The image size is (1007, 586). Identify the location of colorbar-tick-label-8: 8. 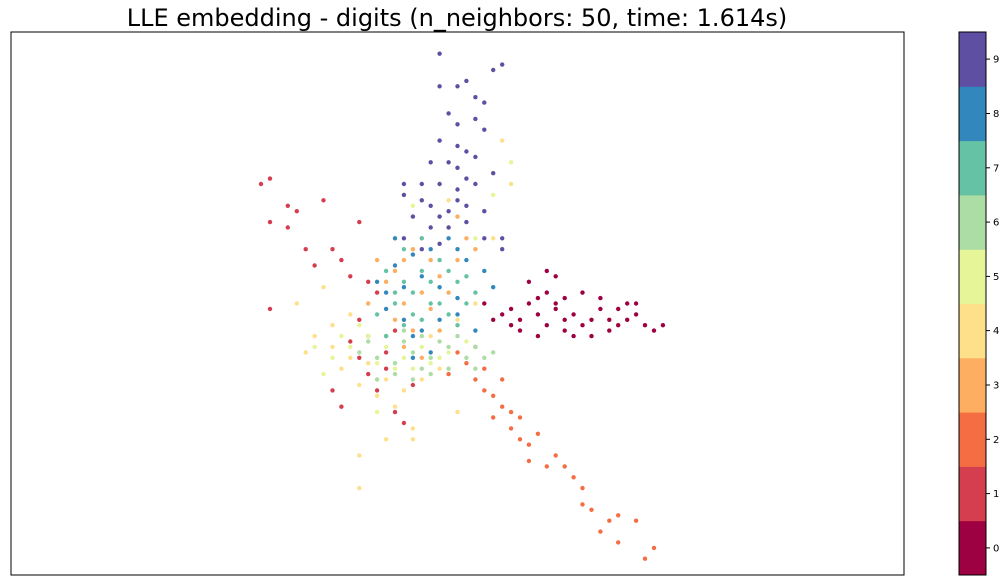
(996, 114).